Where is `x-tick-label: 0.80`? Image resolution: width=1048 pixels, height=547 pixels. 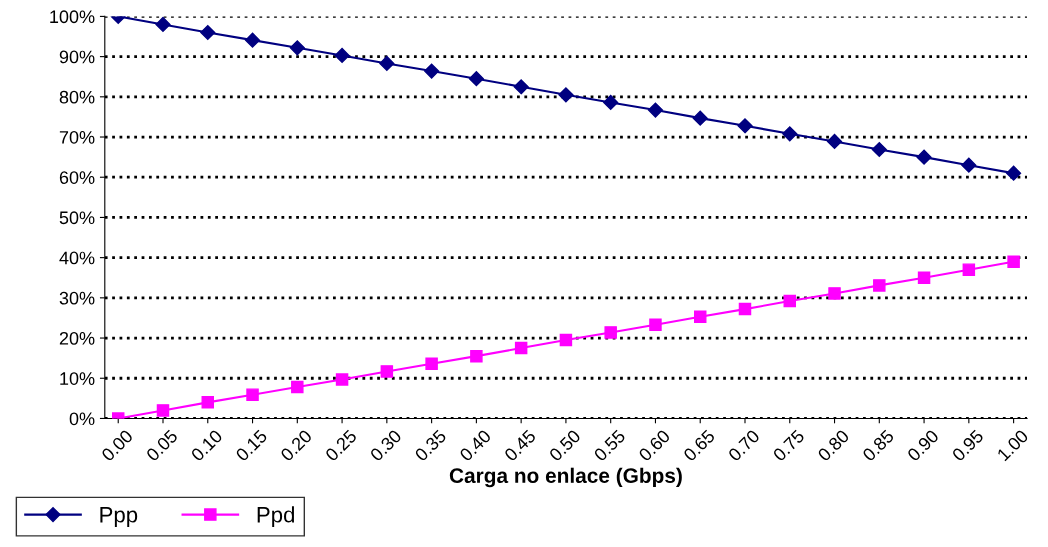 x-tick-label: 0.80 is located at coordinates (833, 445).